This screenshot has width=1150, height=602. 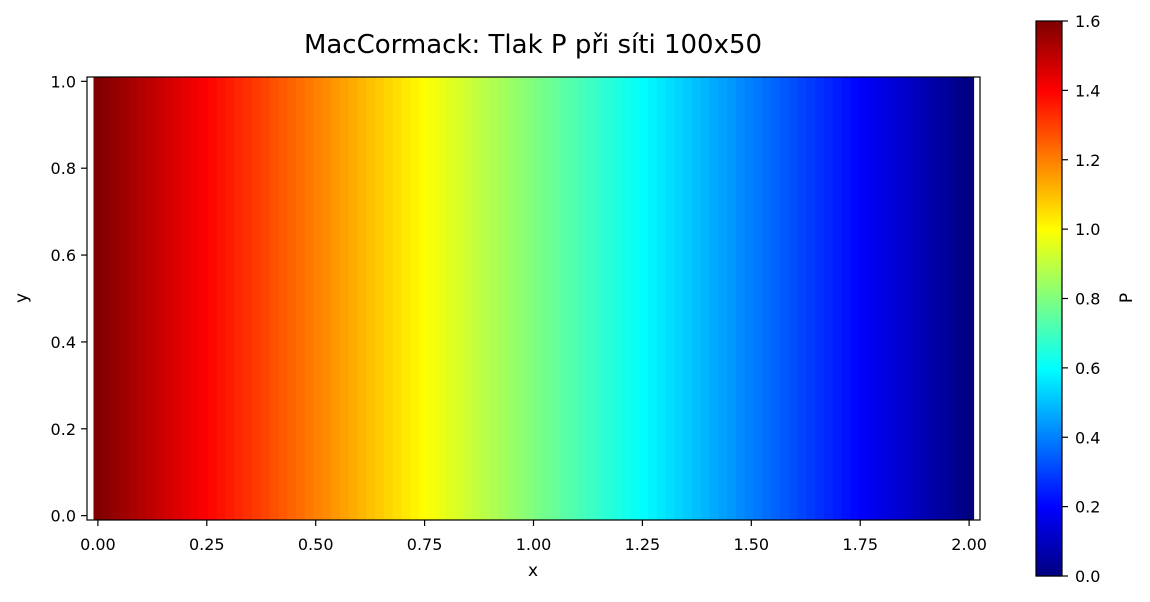 What do you see at coordinates (316, 544) in the screenshot?
I see `x-tick-label: 0.50` at bounding box center [316, 544].